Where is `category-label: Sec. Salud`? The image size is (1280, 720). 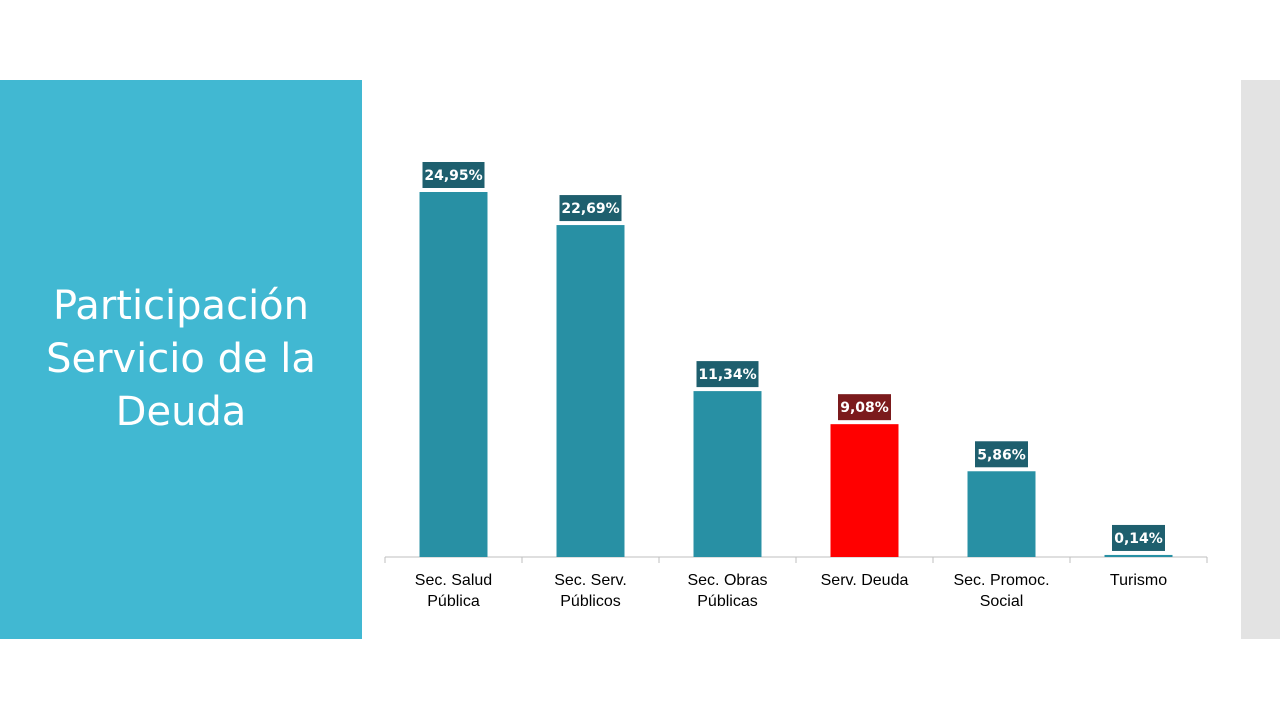 category-label: Sec. Salud is located at coordinates (453, 580).